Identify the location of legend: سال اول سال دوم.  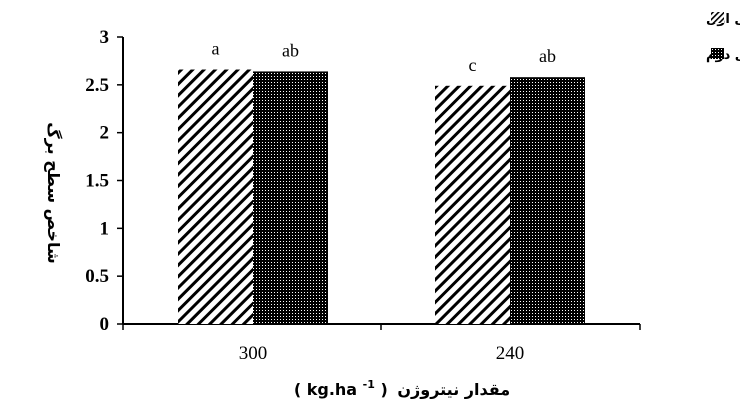
(723, 37).